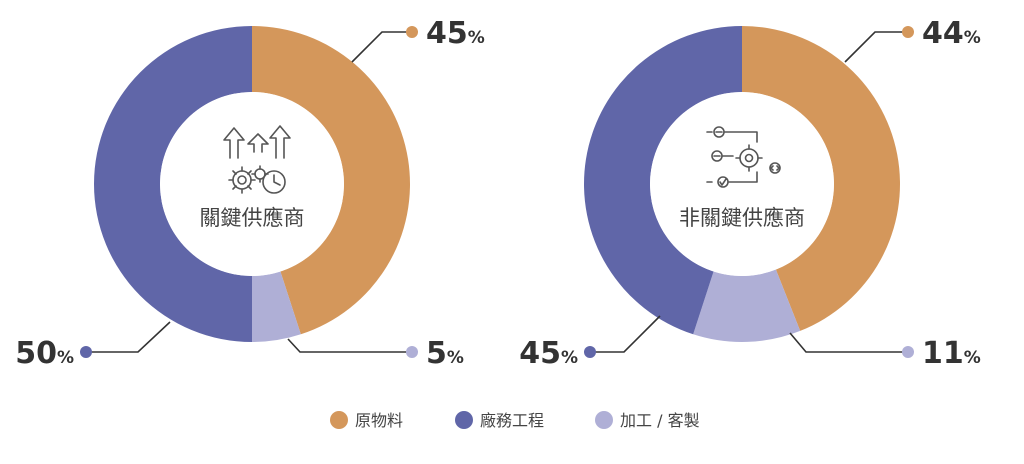 The image size is (1024, 464). Describe the element at coordinates (86, 352) in the screenshot. I see `leader-dot-left-facility` at that location.